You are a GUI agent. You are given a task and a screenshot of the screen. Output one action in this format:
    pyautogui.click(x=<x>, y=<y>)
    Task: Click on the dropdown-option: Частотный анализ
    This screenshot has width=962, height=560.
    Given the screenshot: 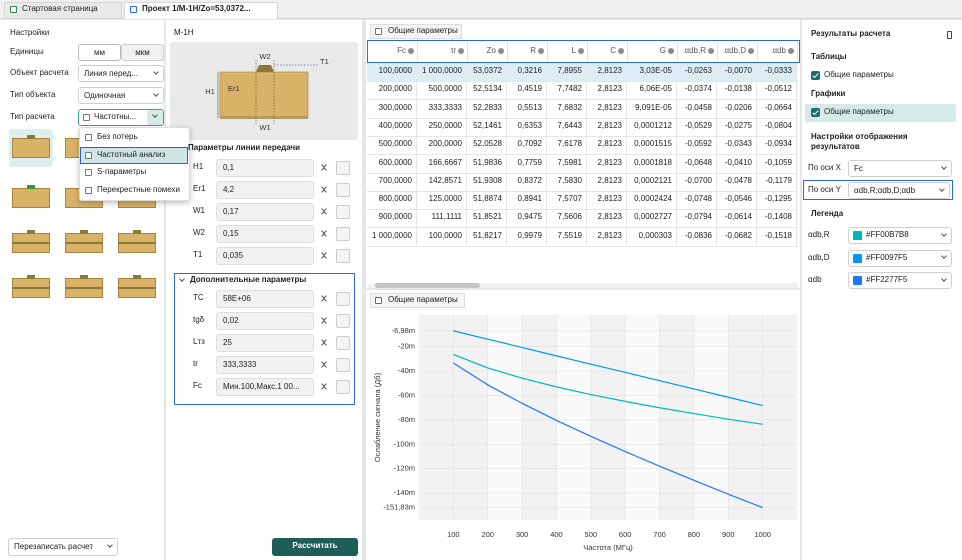 What is the action you would take?
    pyautogui.click(x=131, y=154)
    